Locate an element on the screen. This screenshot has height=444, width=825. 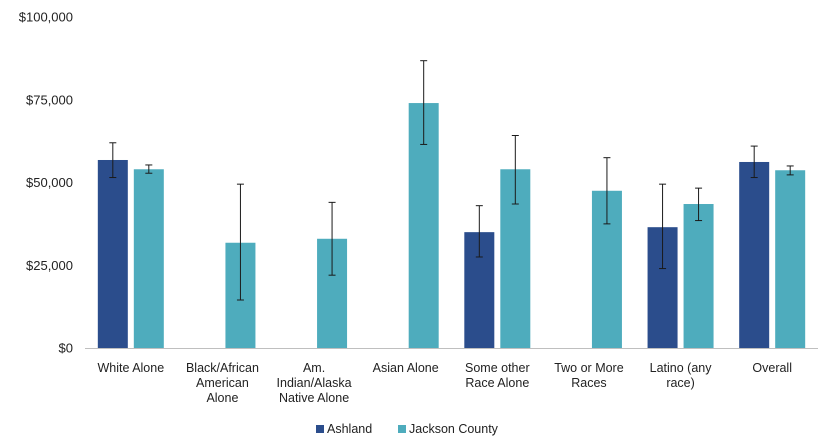
y-tick-label: $75,000 is located at coordinates (49, 99).